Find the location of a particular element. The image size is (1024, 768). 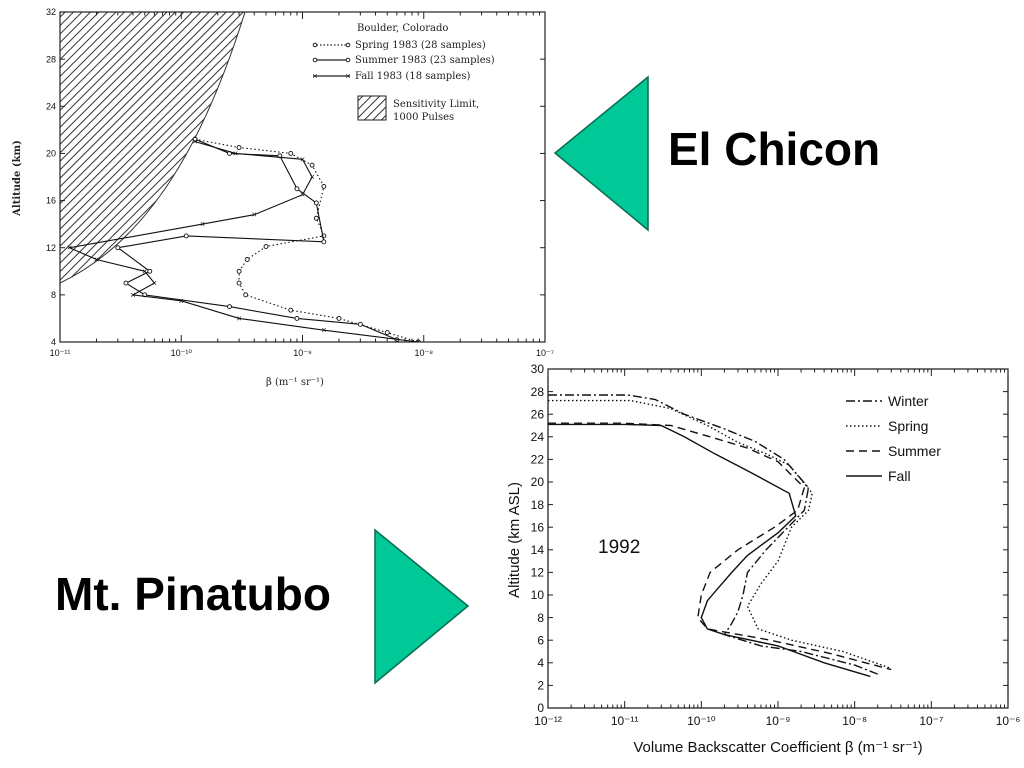

y-tick-label: 18 is located at coordinates (538, 505).